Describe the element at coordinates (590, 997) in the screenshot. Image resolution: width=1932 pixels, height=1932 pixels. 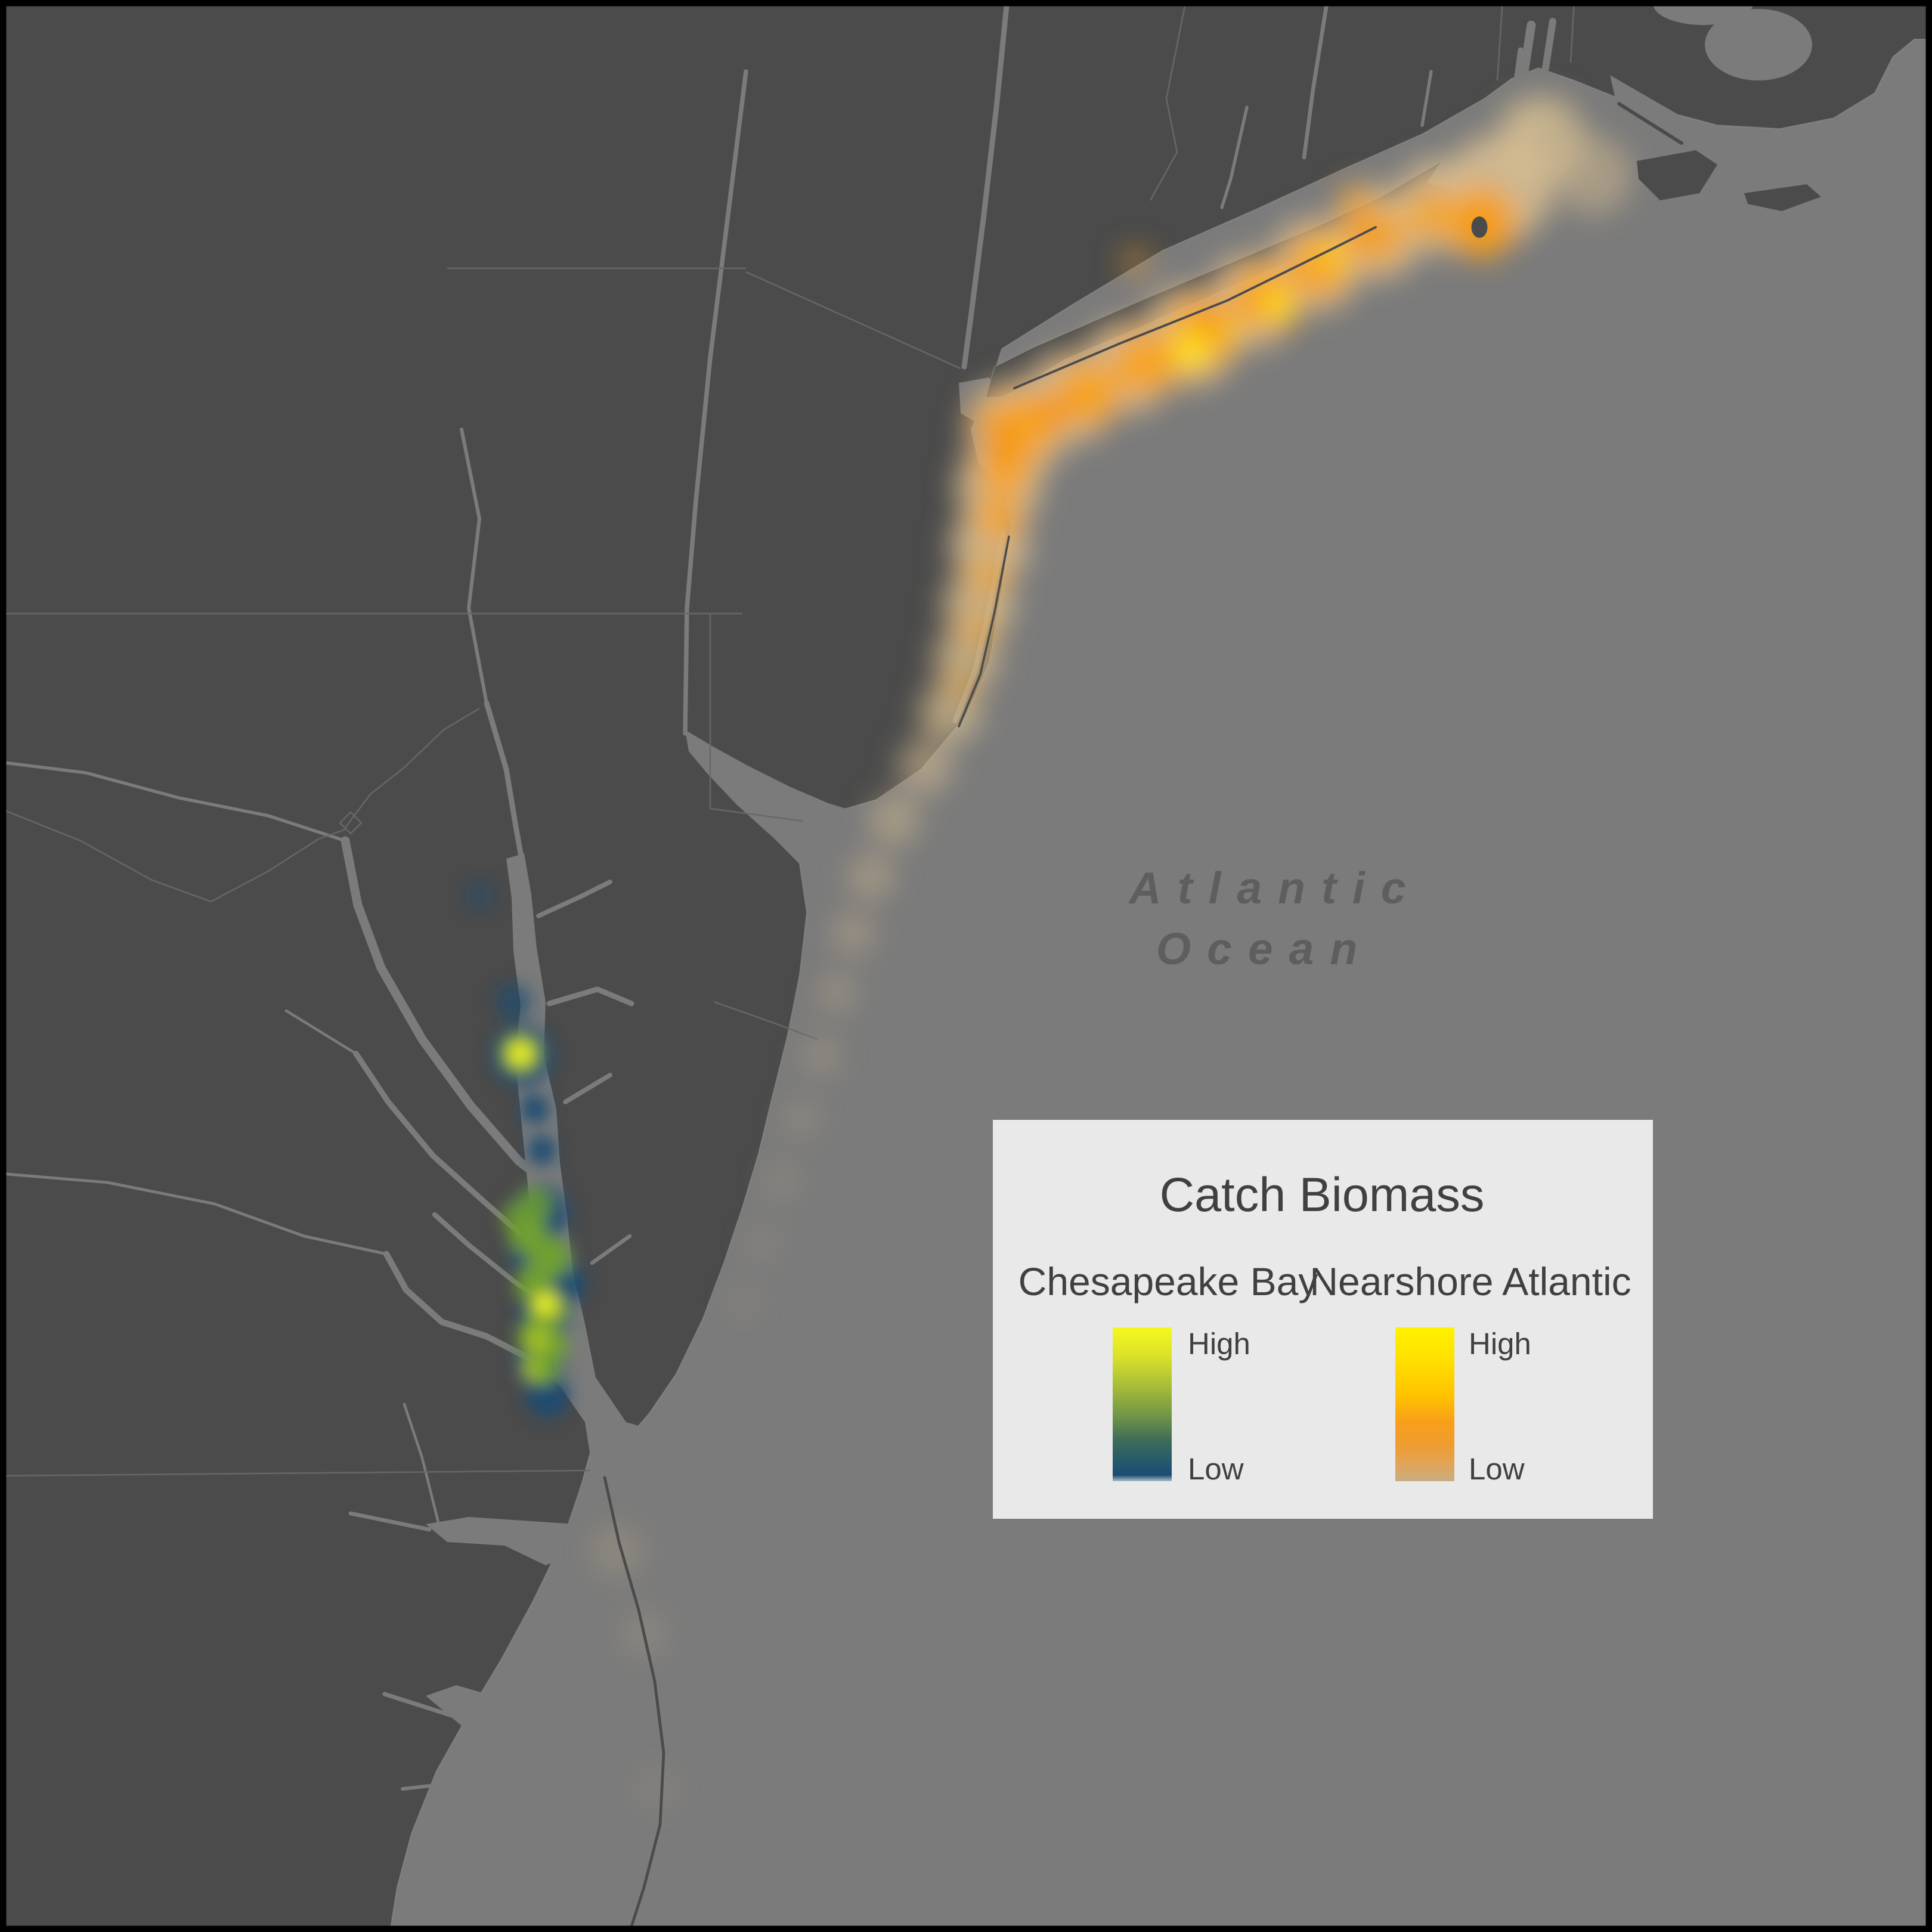
I see `choptank-river` at that location.